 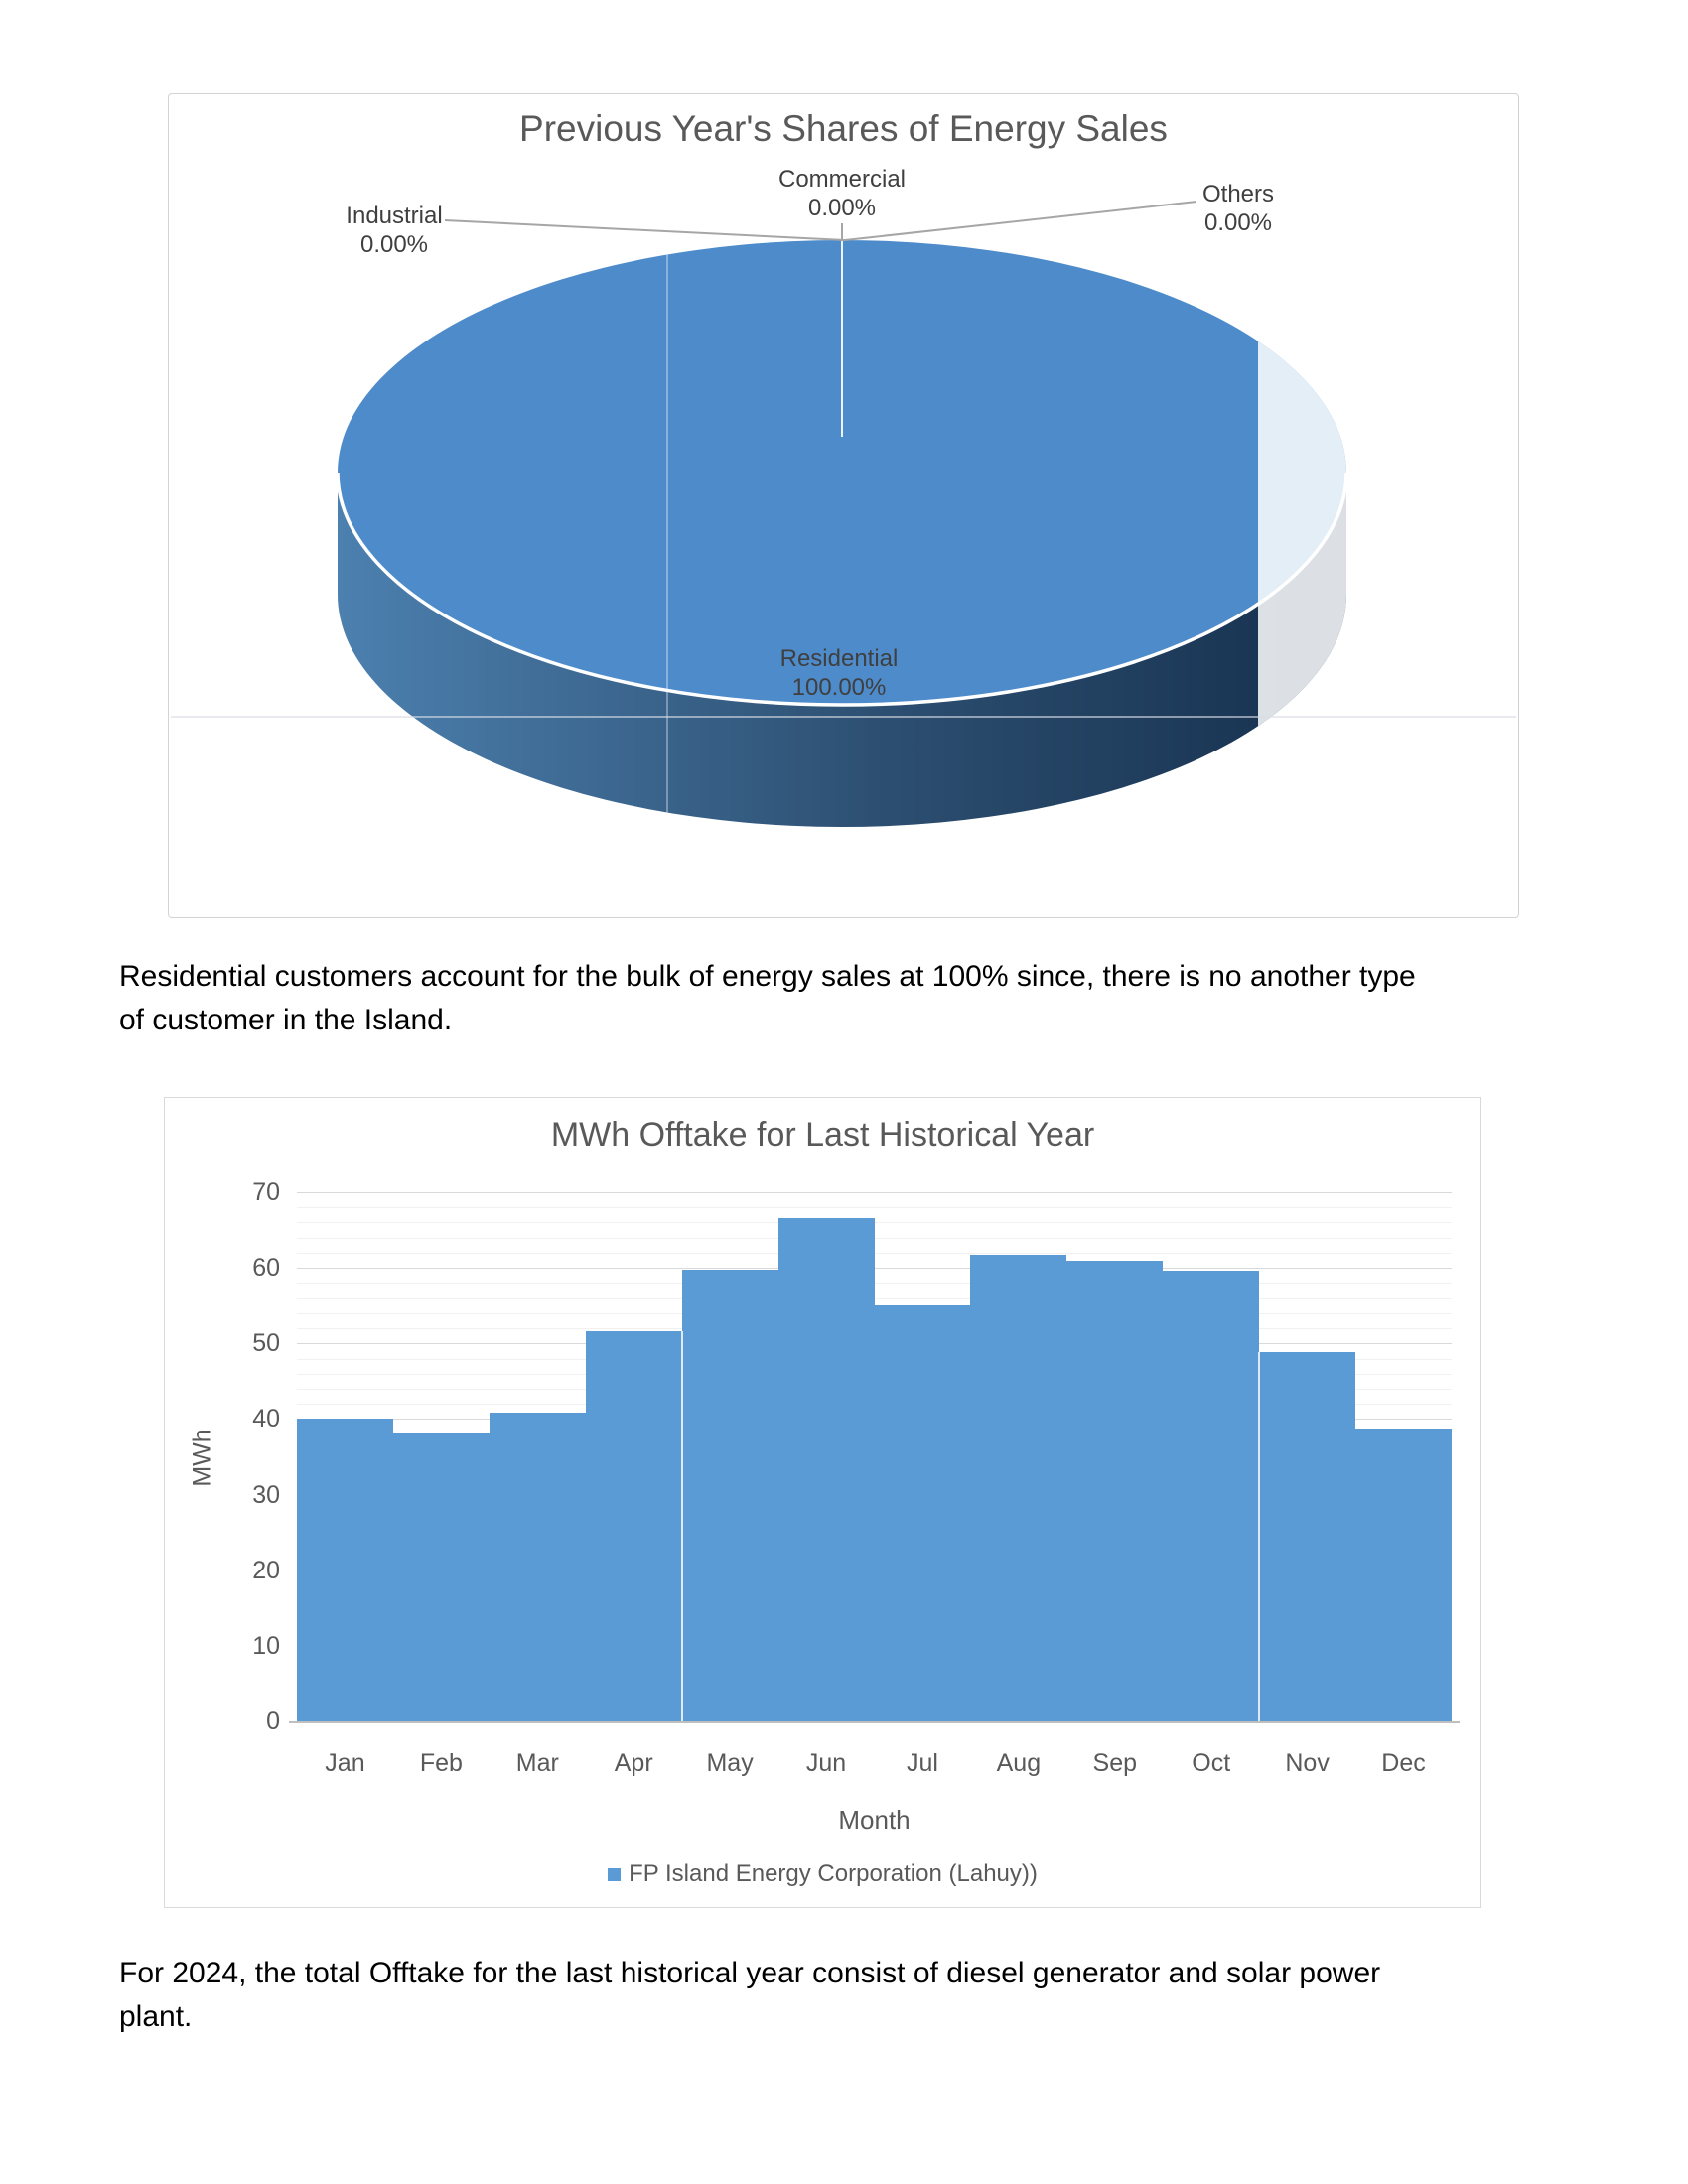 I want to click on bar-jul, so click(x=922, y=1513).